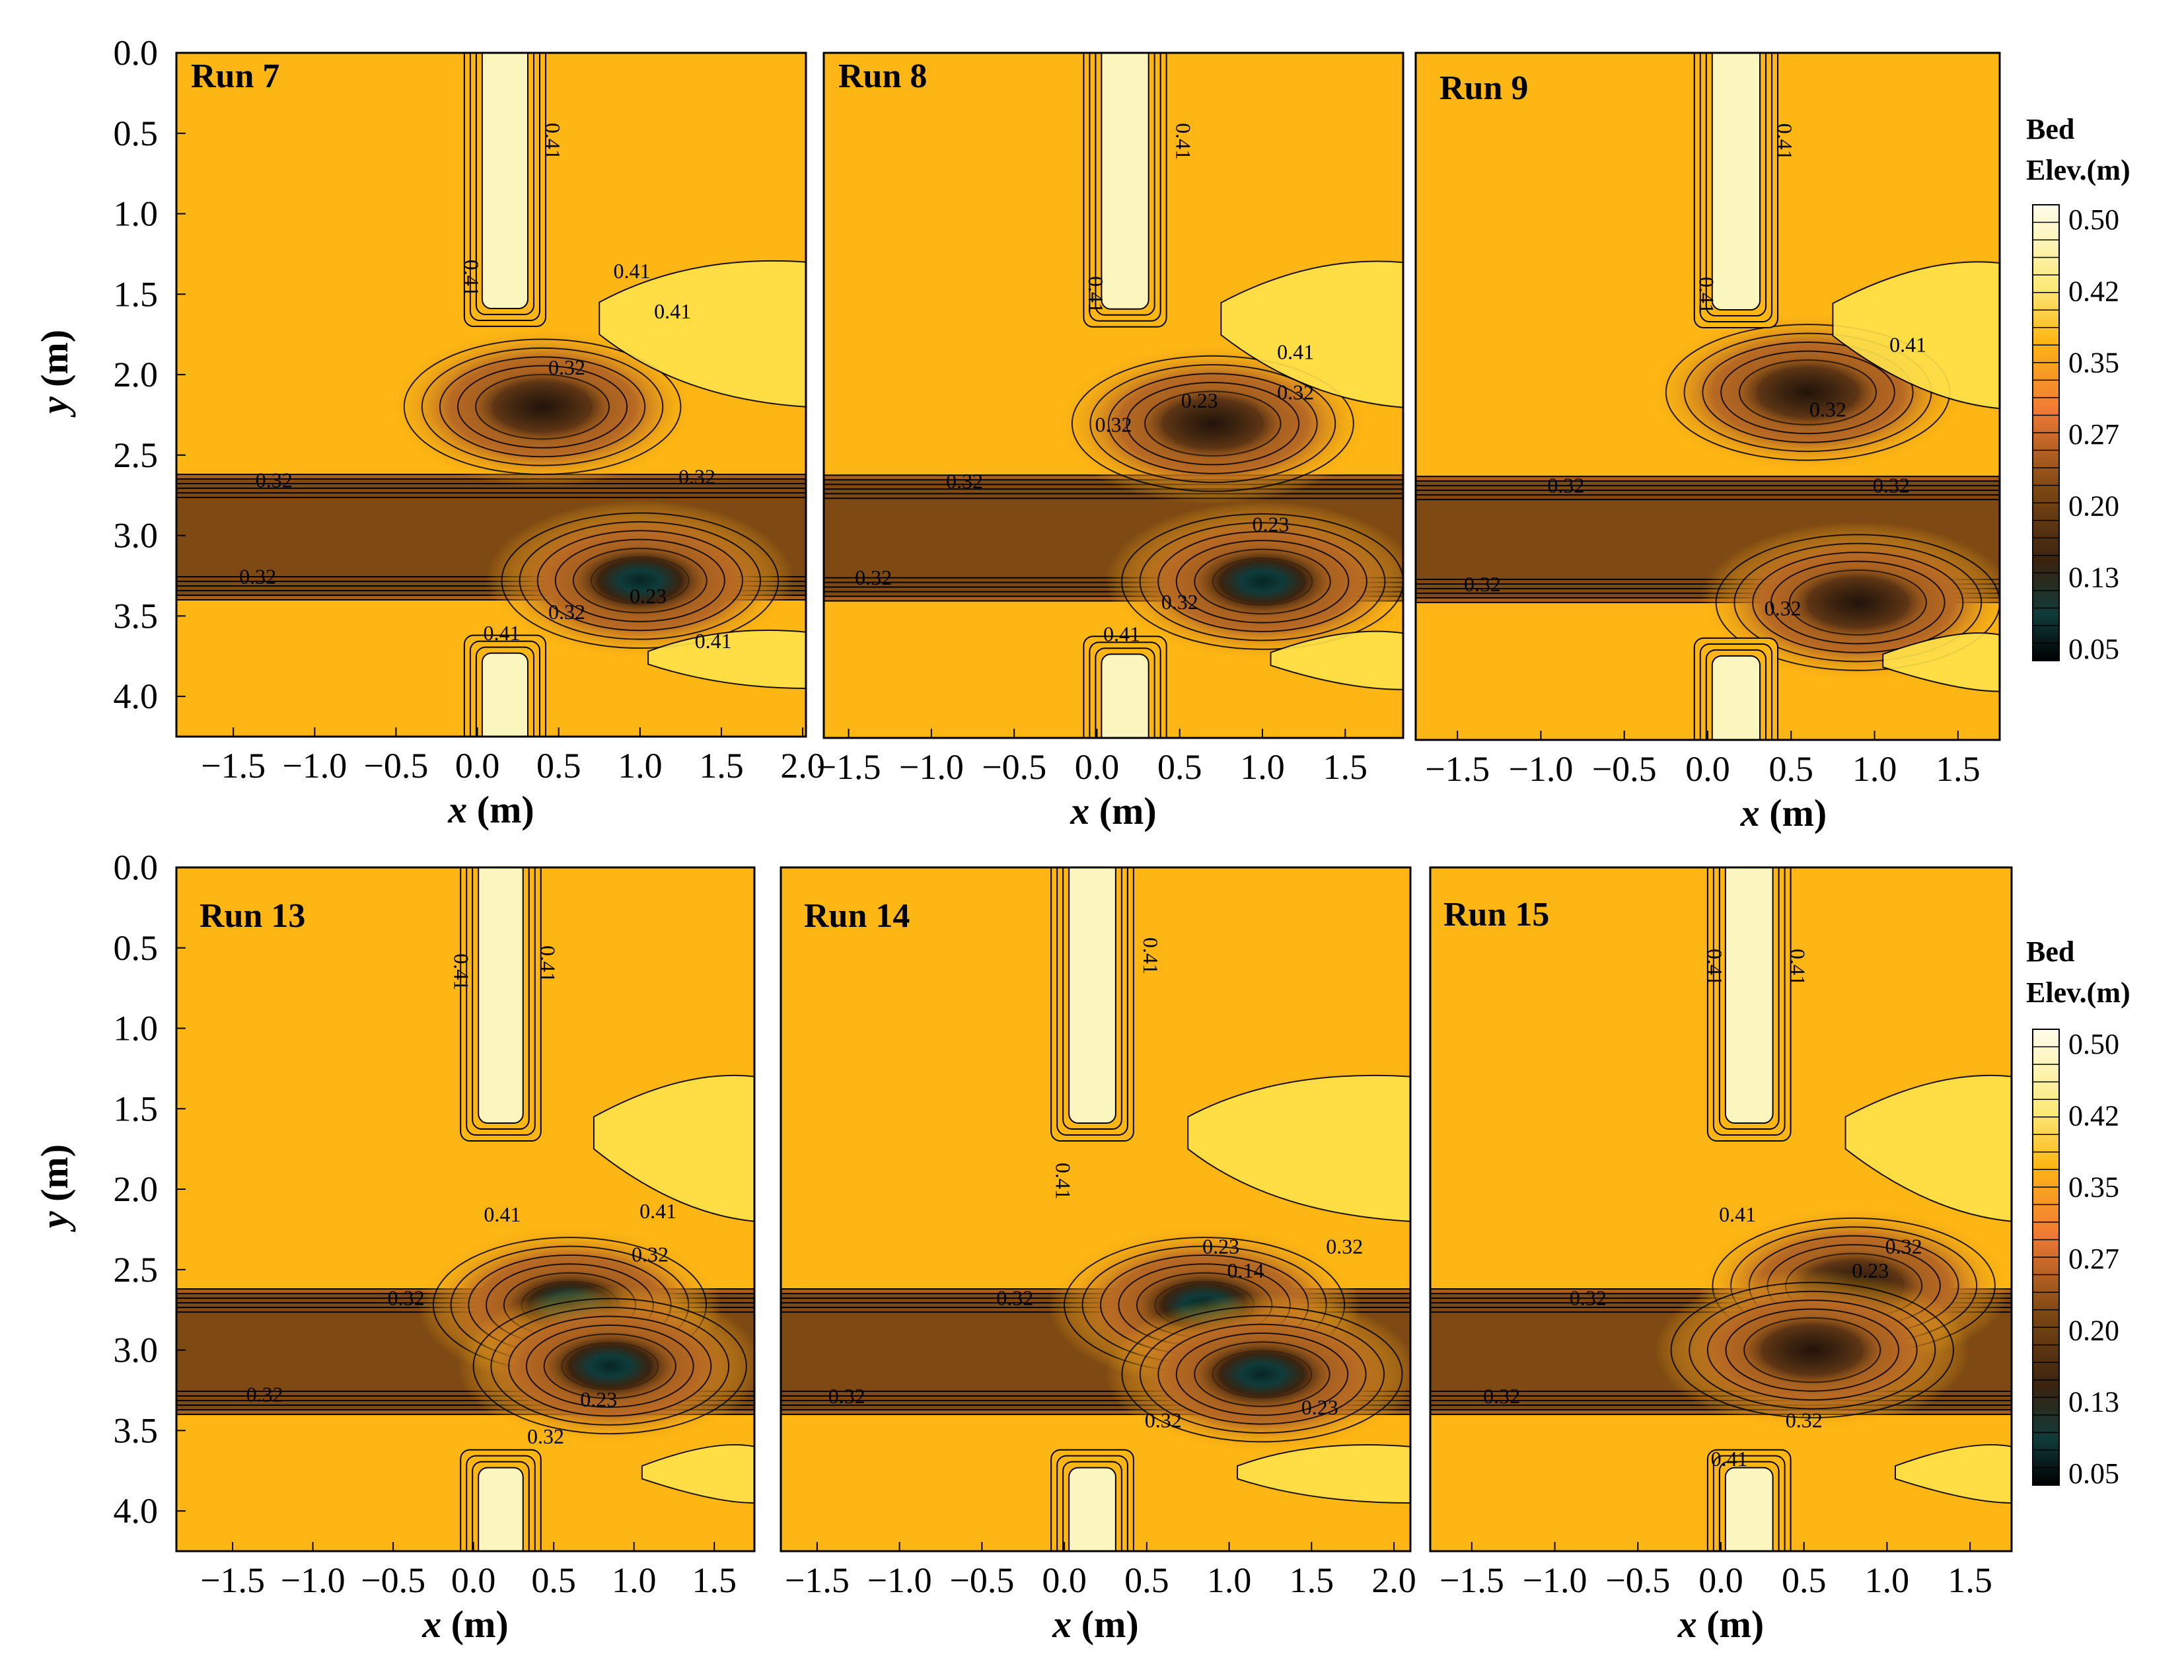  I want to click on y-tick-label: 3.0, so click(136, 1350).